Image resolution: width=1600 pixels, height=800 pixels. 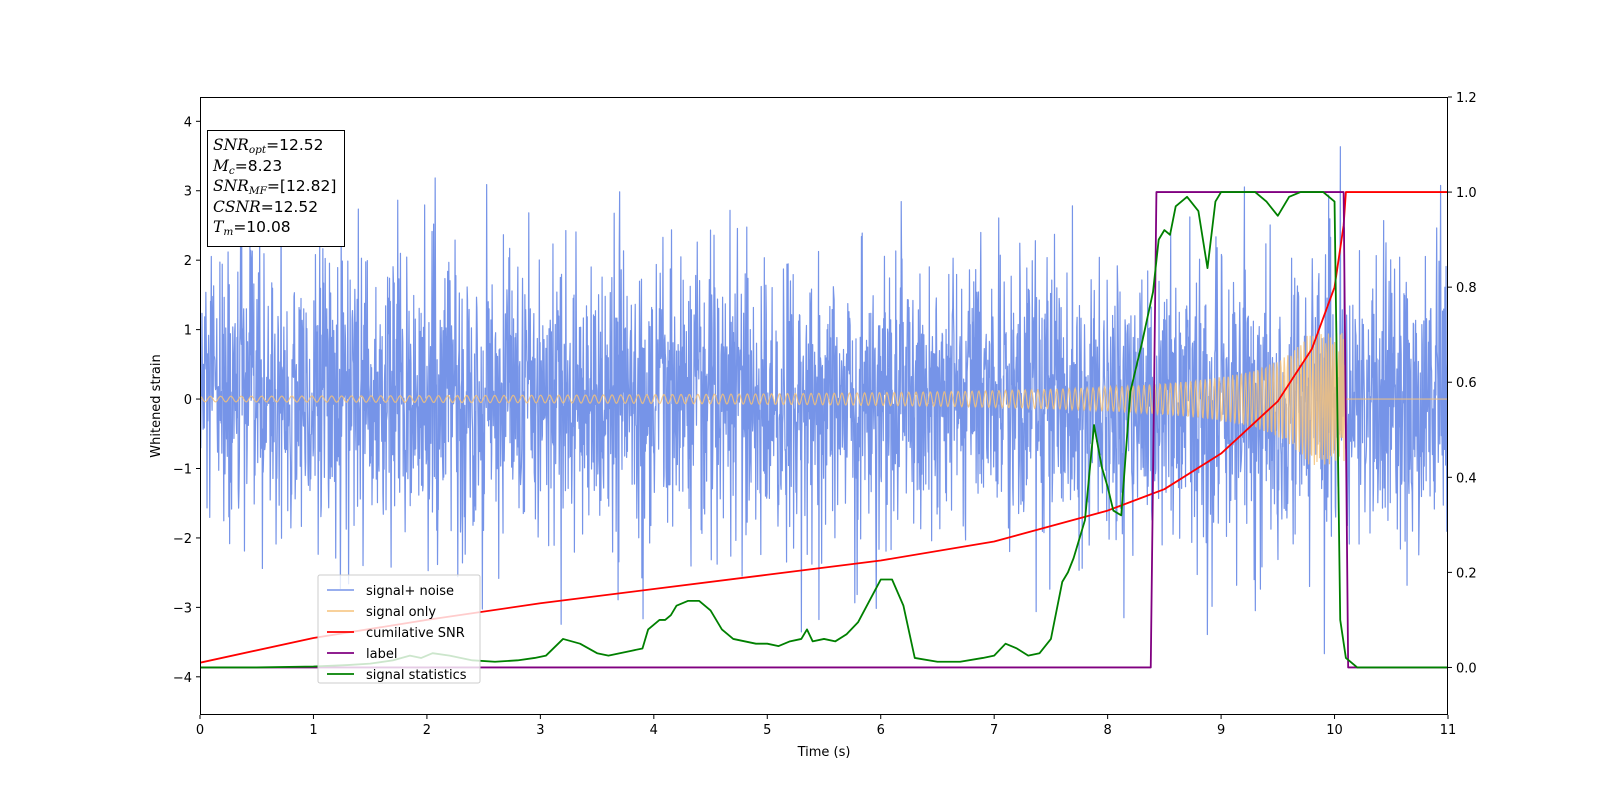 What do you see at coordinates (767, 730) in the screenshot?
I see `x-tick-label: 5` at bounding box center [767, 730].